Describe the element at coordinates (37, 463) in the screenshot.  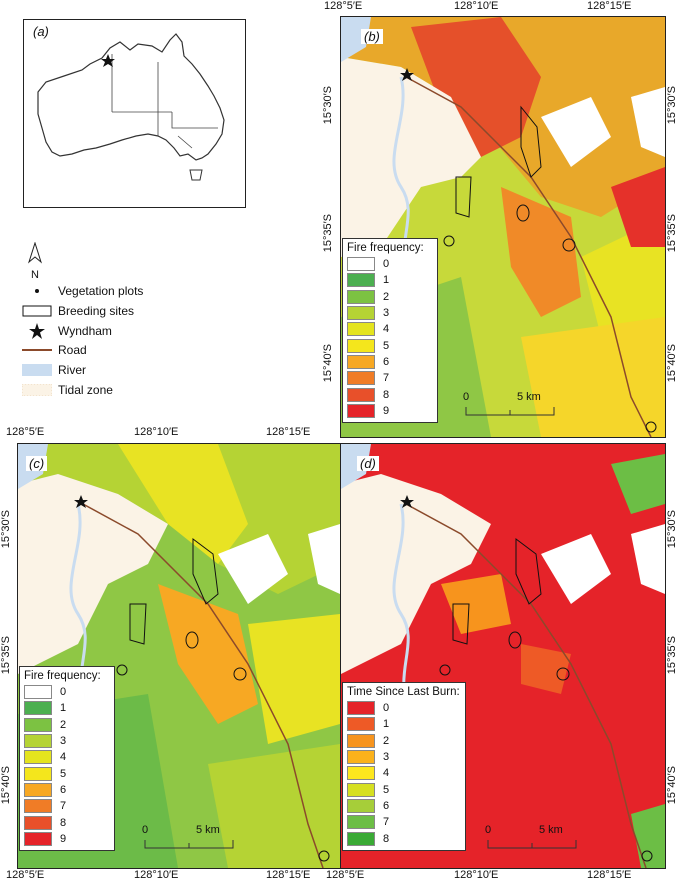
I see `panel-c-letter: (c)` at that location.